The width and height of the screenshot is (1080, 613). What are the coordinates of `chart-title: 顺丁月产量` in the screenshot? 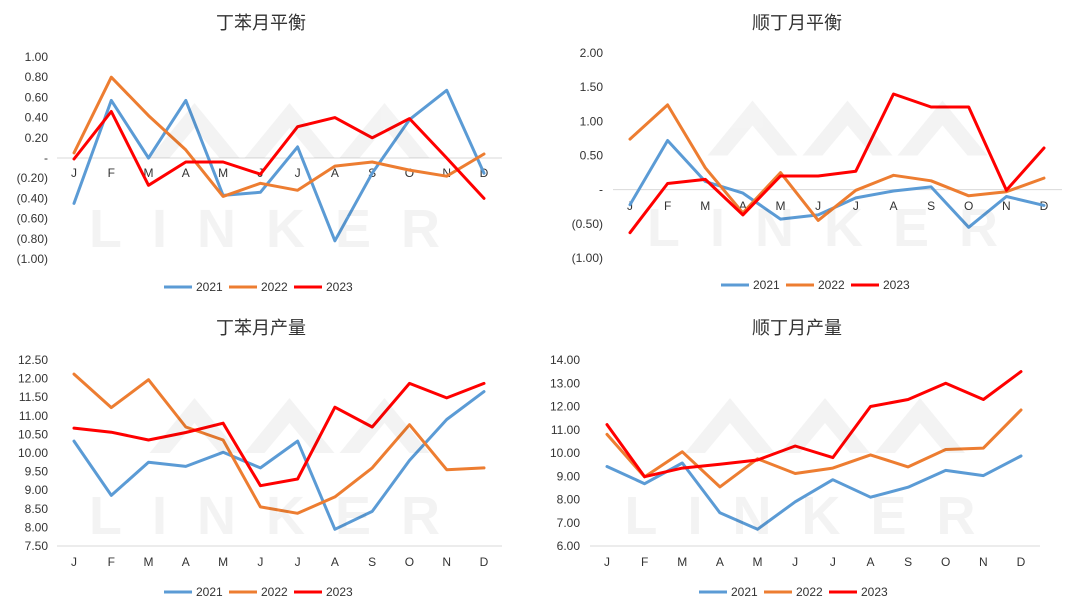 It's located at (797, 328).